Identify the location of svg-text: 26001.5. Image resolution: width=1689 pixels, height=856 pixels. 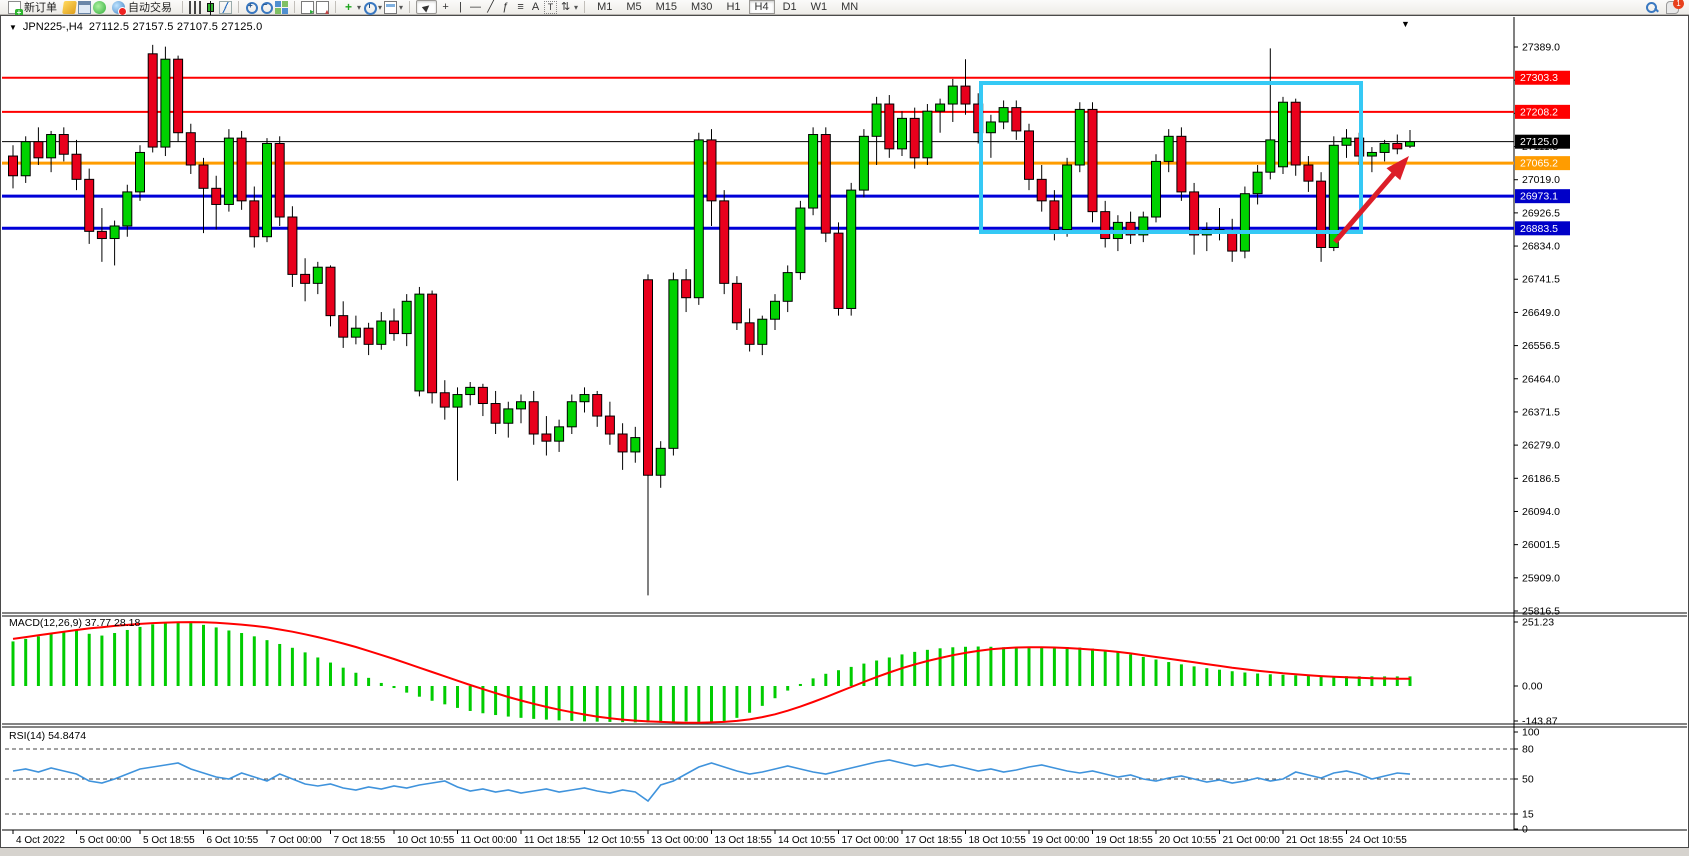
(1541, 545).